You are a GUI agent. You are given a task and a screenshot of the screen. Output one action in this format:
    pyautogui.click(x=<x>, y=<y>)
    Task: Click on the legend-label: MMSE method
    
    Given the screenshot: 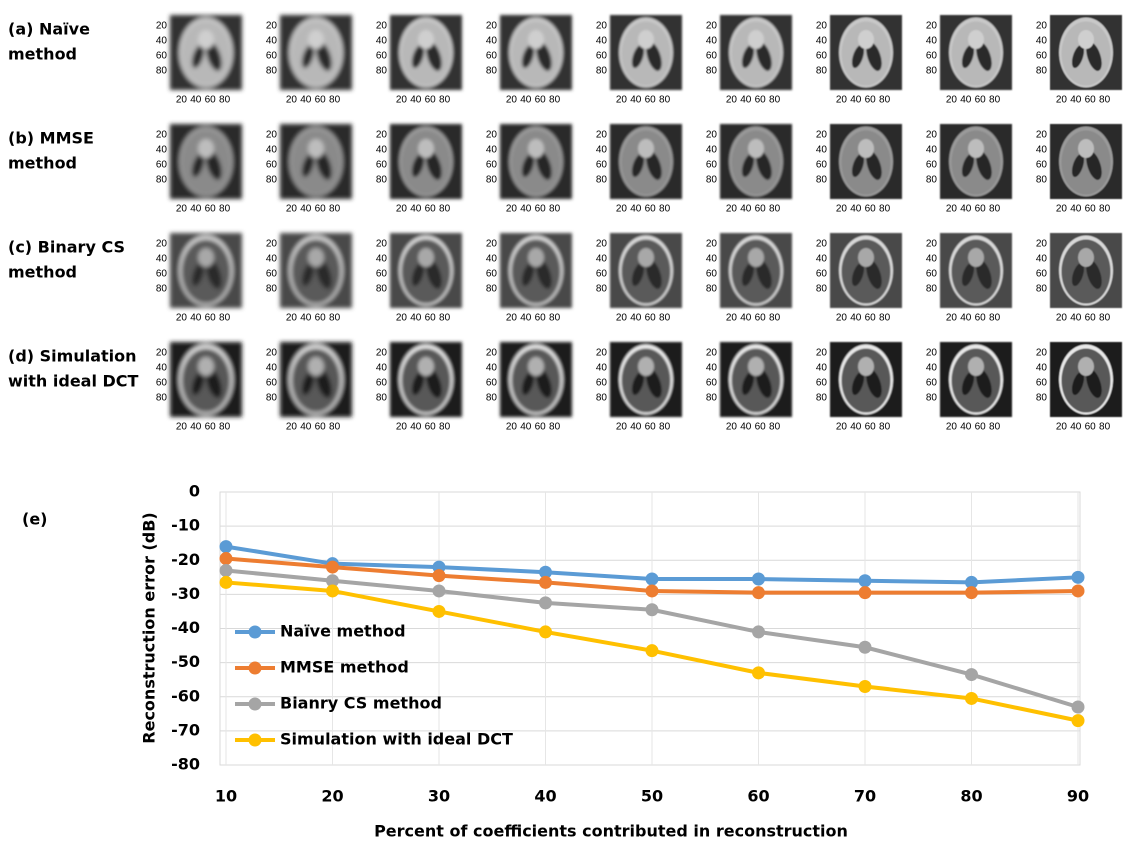 What is the action you would take?
    pyautogui.click(x=344, y=667)
    